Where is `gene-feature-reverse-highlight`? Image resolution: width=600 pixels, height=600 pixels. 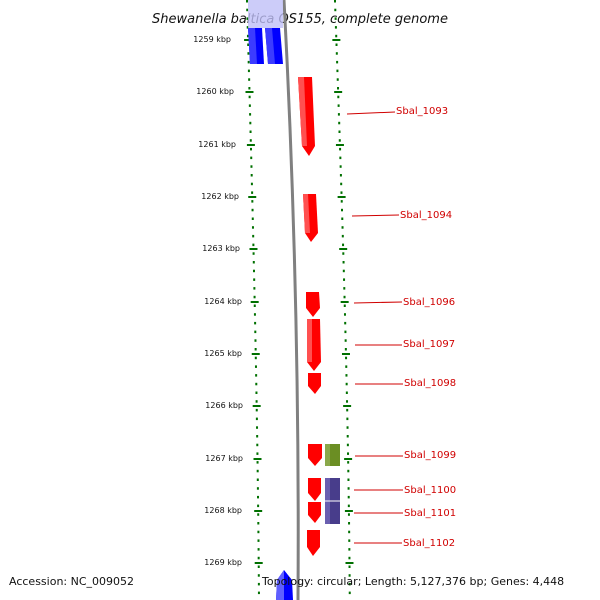 gene-feature-reverse-highlight is located at coordinates (280, 585).